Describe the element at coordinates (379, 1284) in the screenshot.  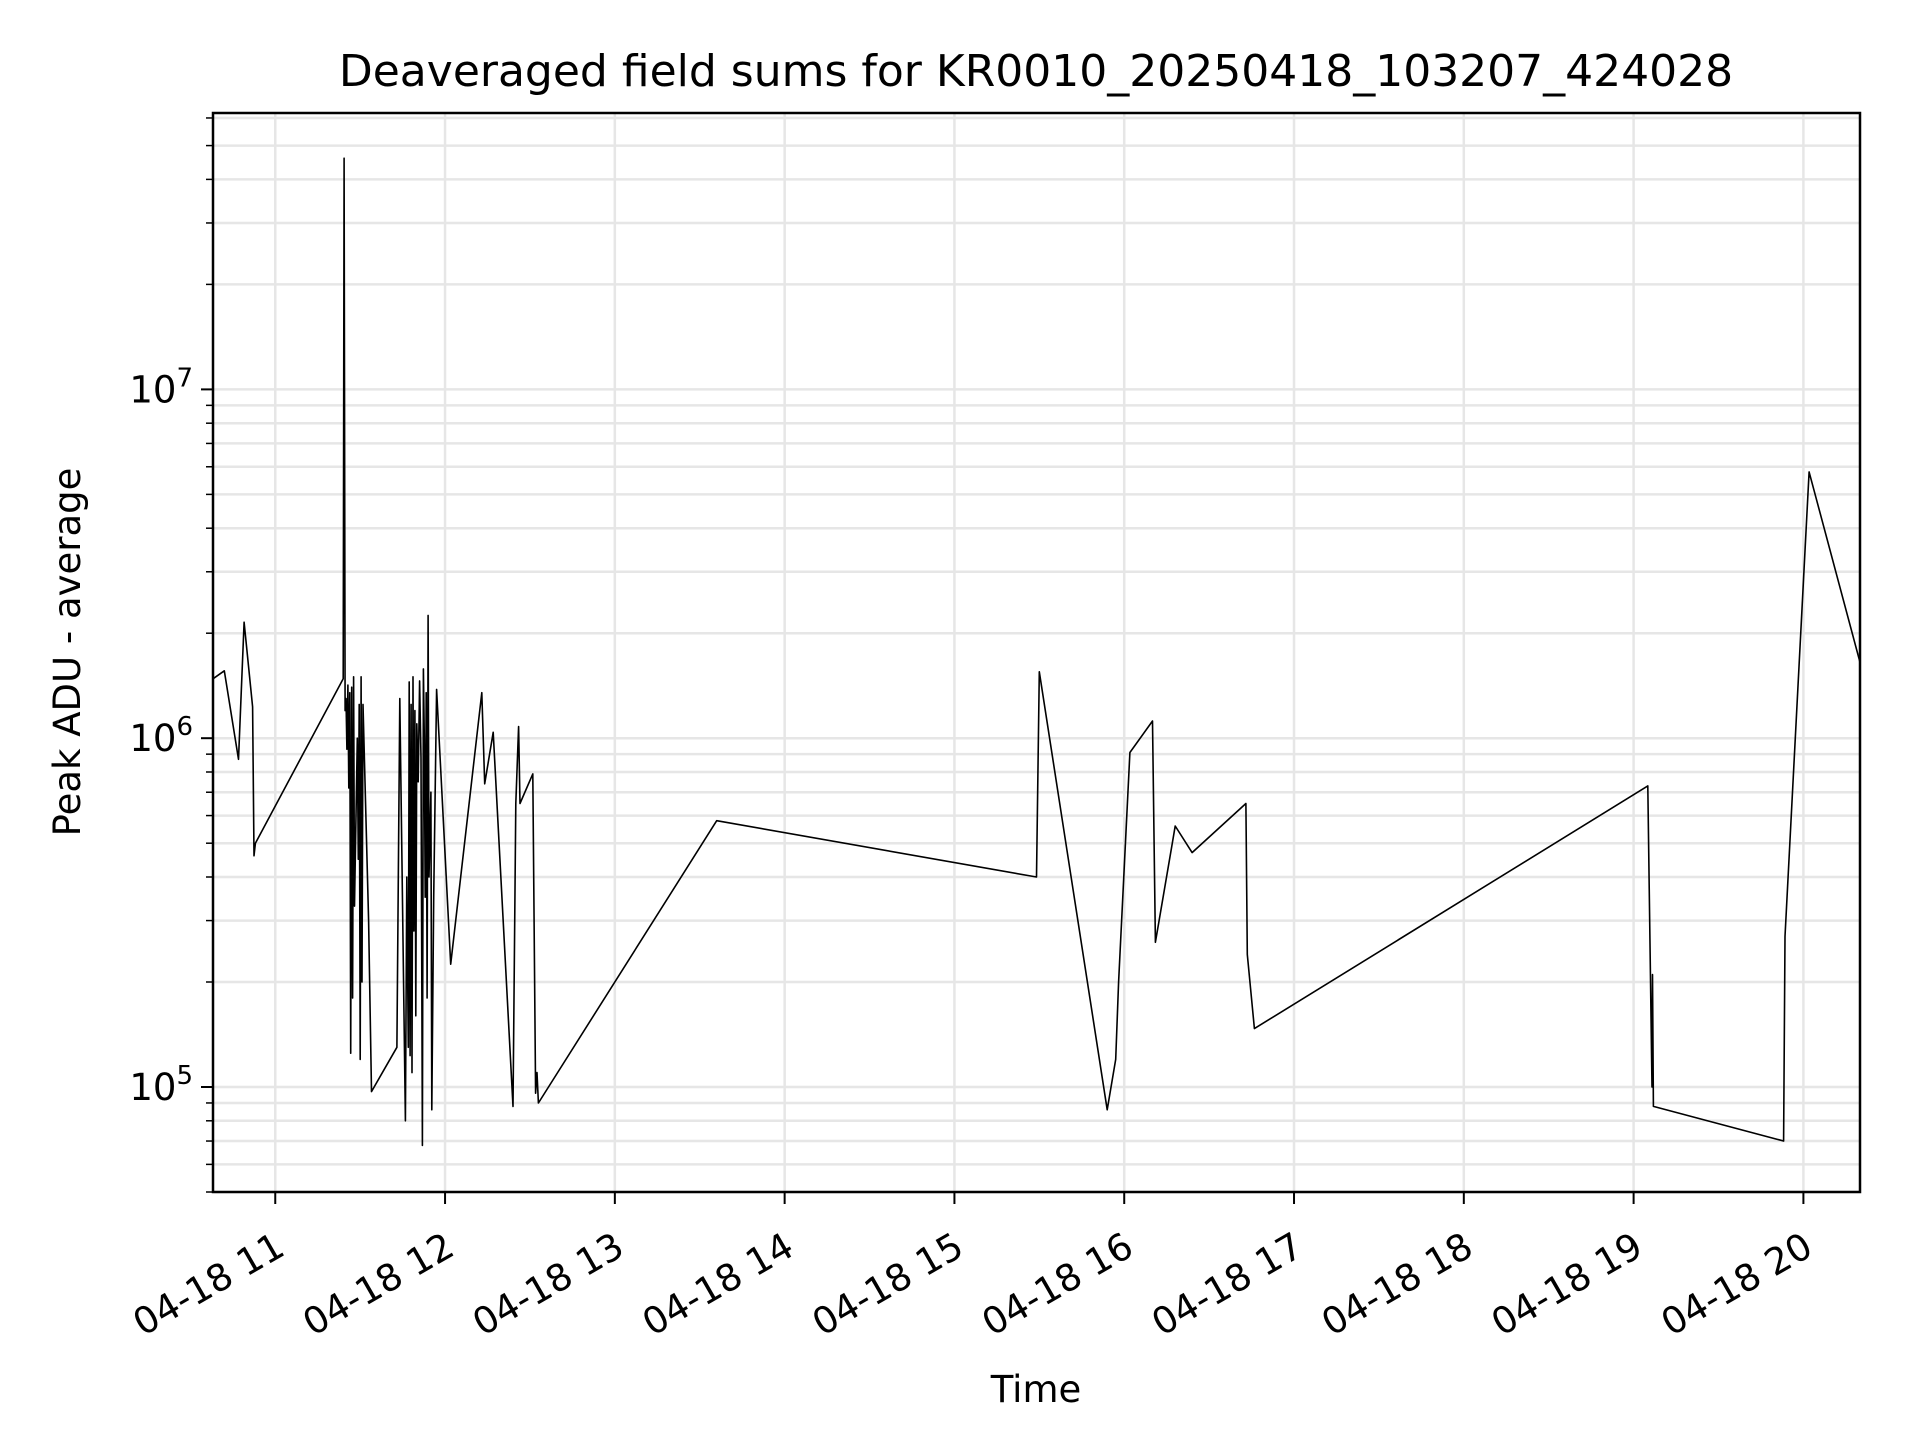
I see `x-tick-label: 04-18 12` at that location.